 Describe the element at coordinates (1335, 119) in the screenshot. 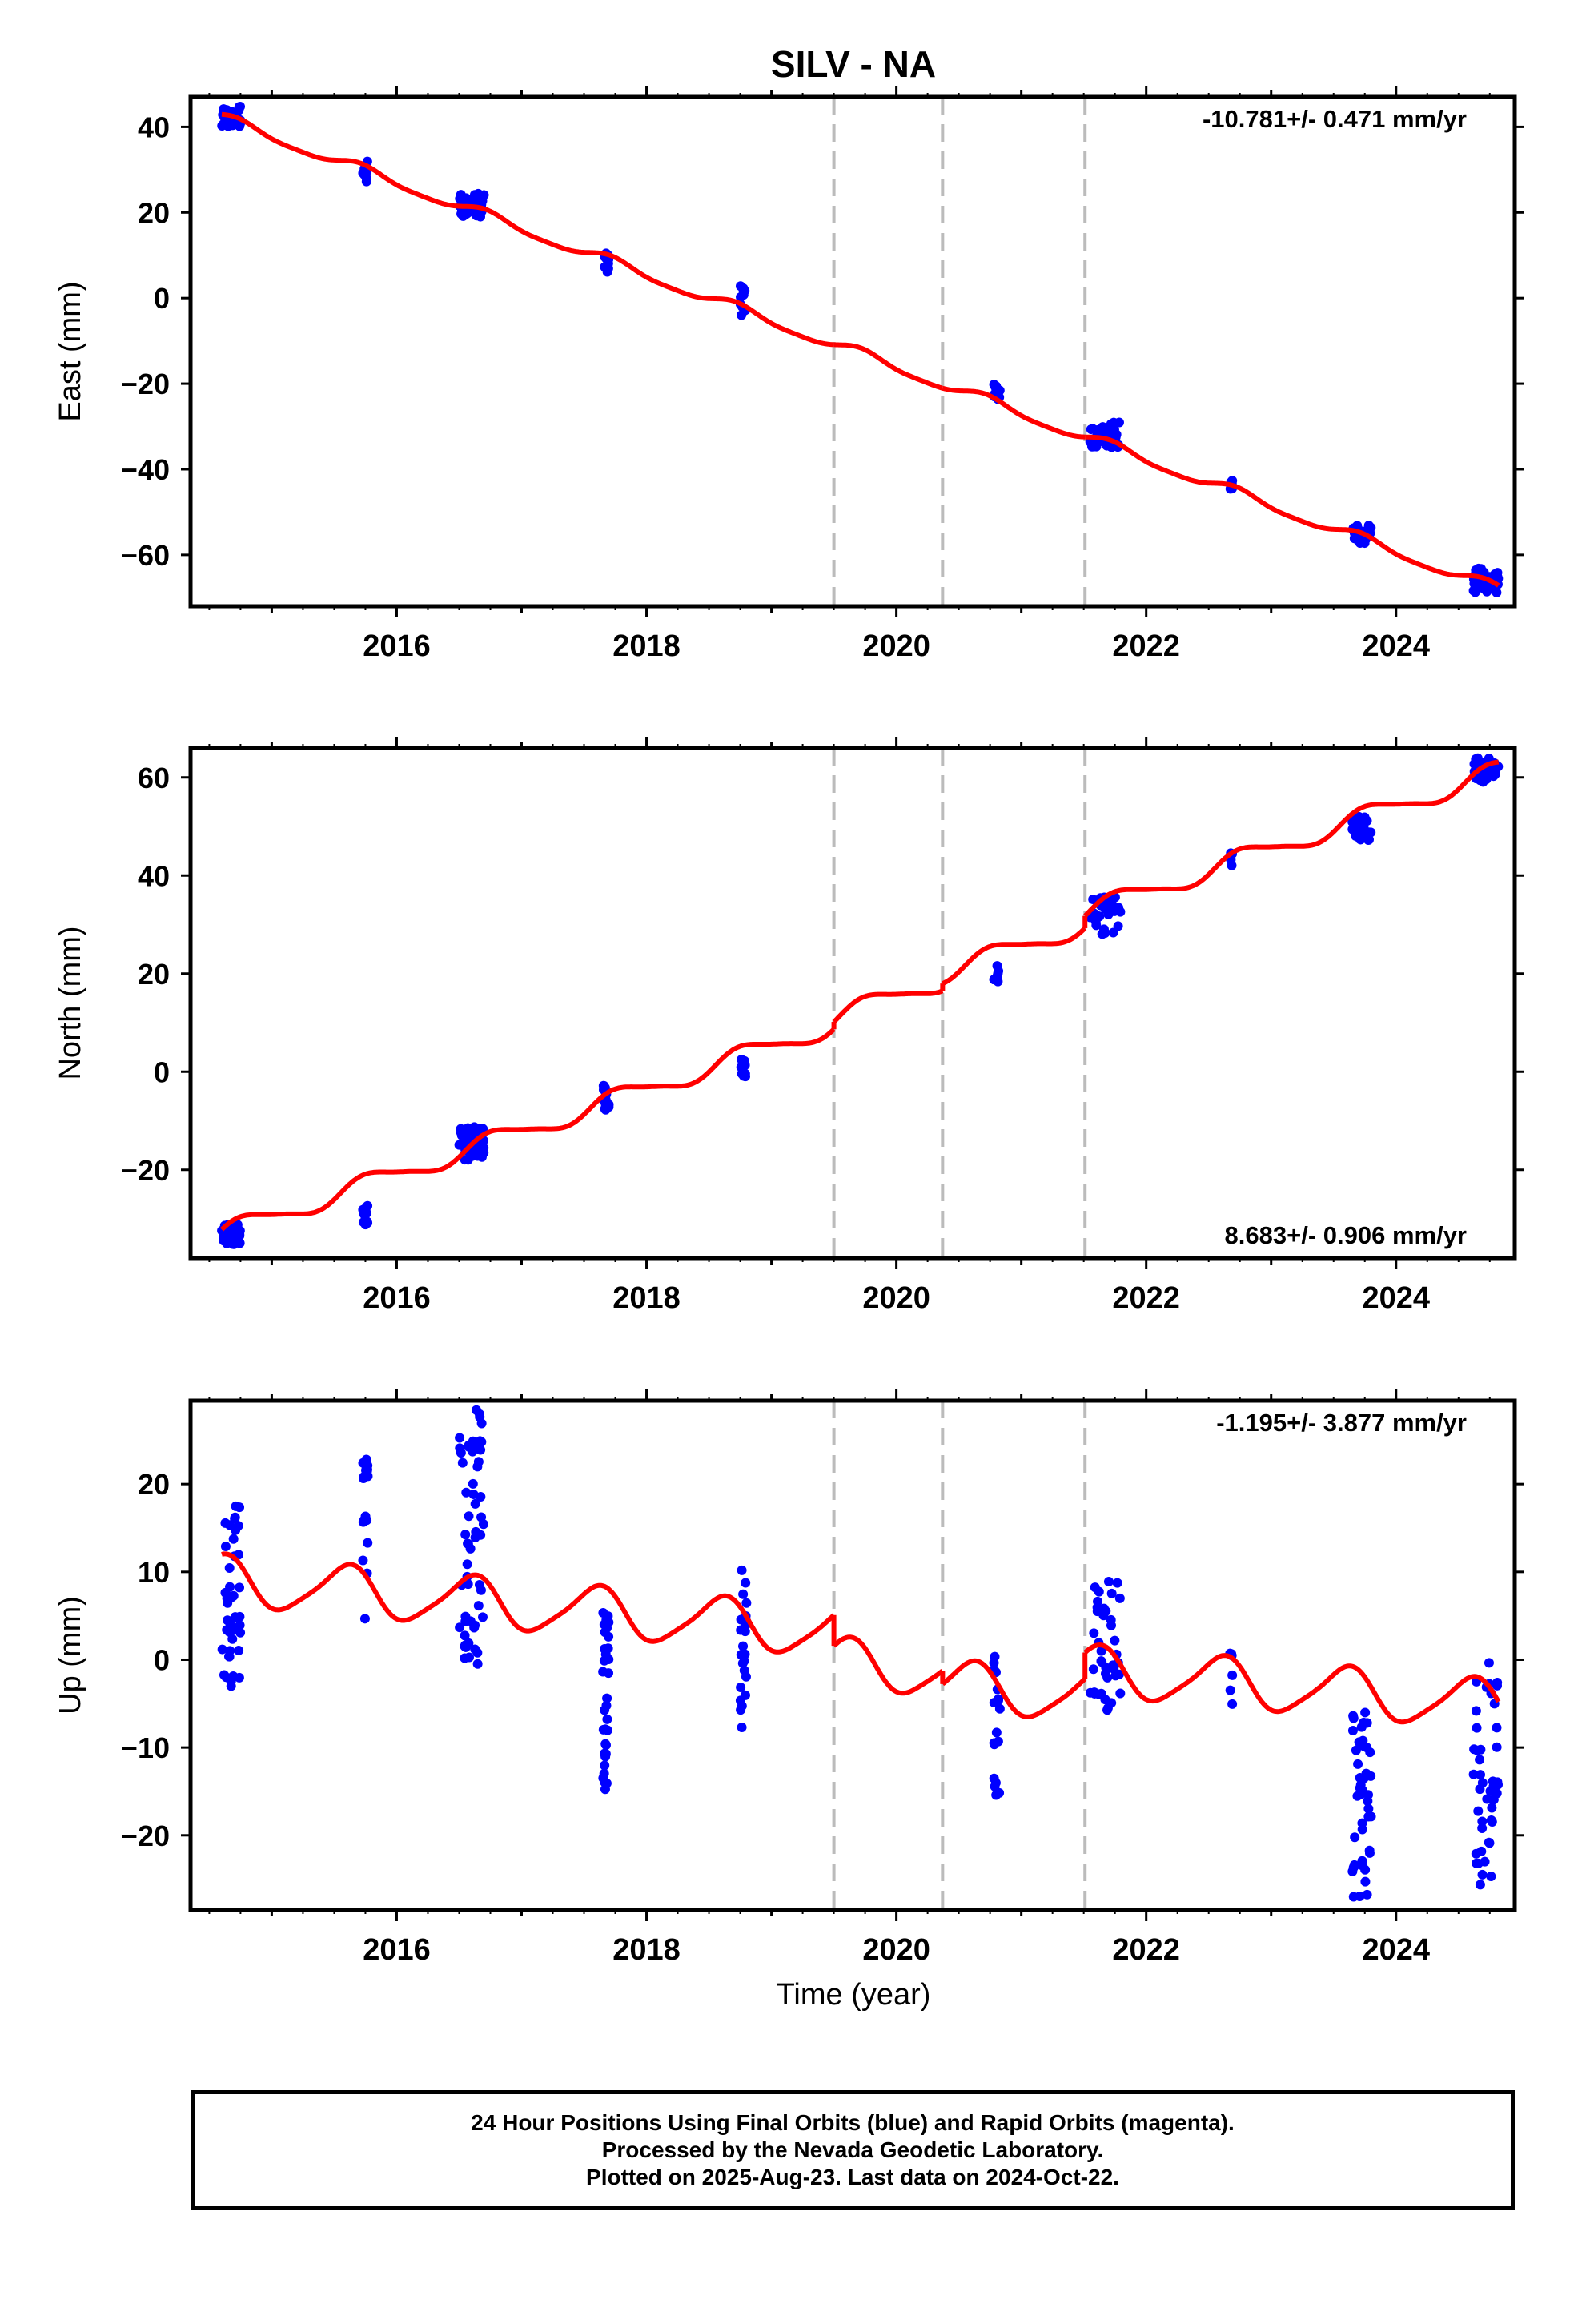

I see `rate-label-east: -10.781+/- 0.471 mm/yr` at that location.